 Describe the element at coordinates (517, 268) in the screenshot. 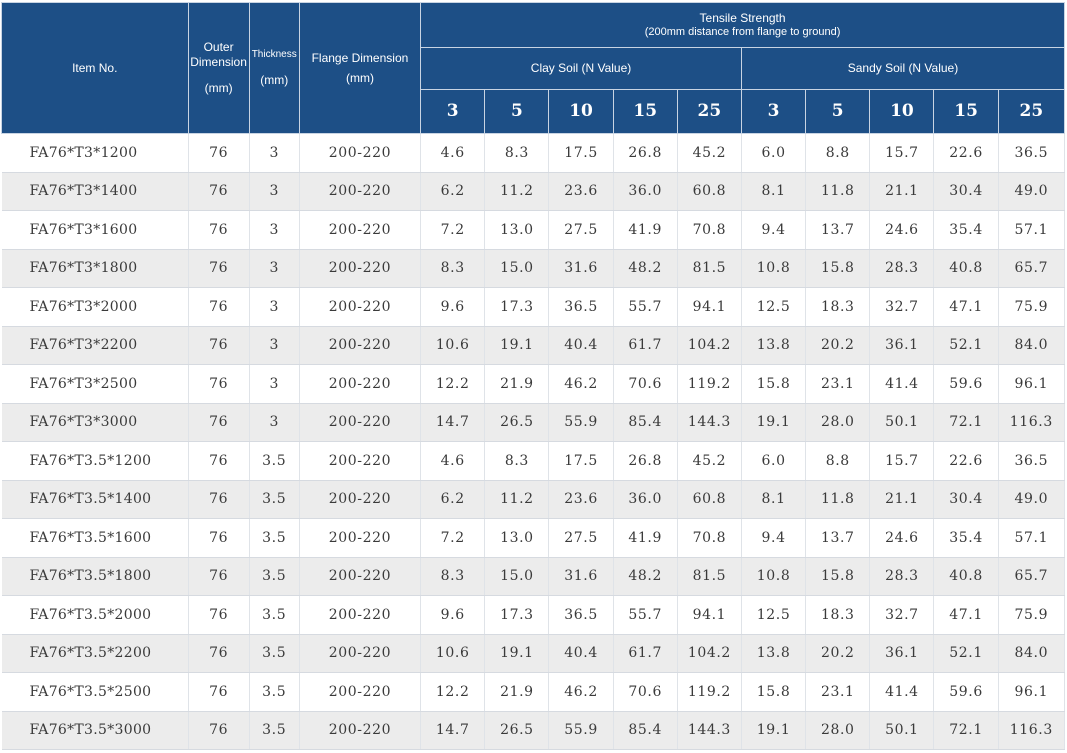

I see `clay-soil-value-cell: 15.0` at that location.